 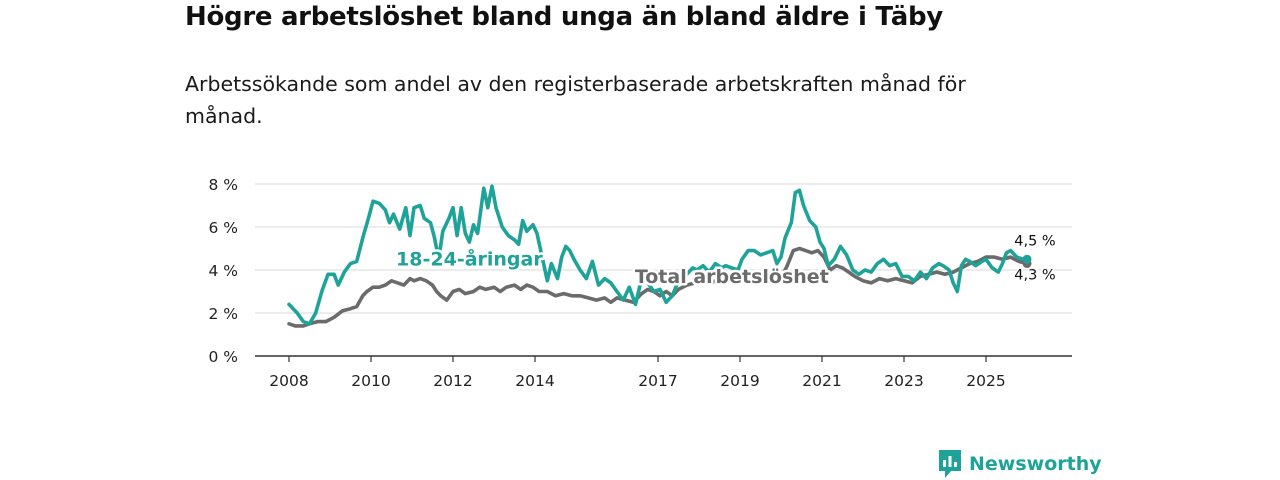 I want to click on x-tick-label: 2023, so click(x=903, y=381).